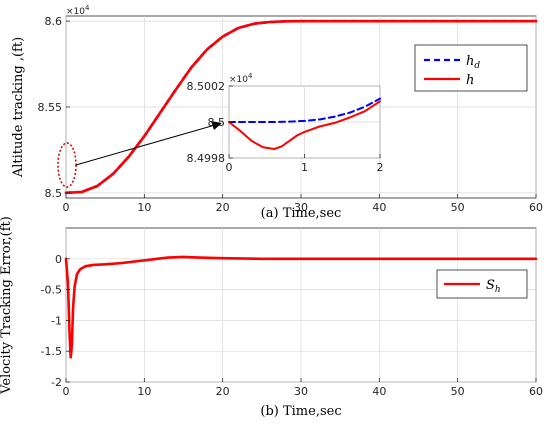 This screenshot has width=550, height=429. What do you see at coordinates (379, 391) in the screenshot?
I see `bottom-x-tick-label: 40` at bounding box center [379, 391].